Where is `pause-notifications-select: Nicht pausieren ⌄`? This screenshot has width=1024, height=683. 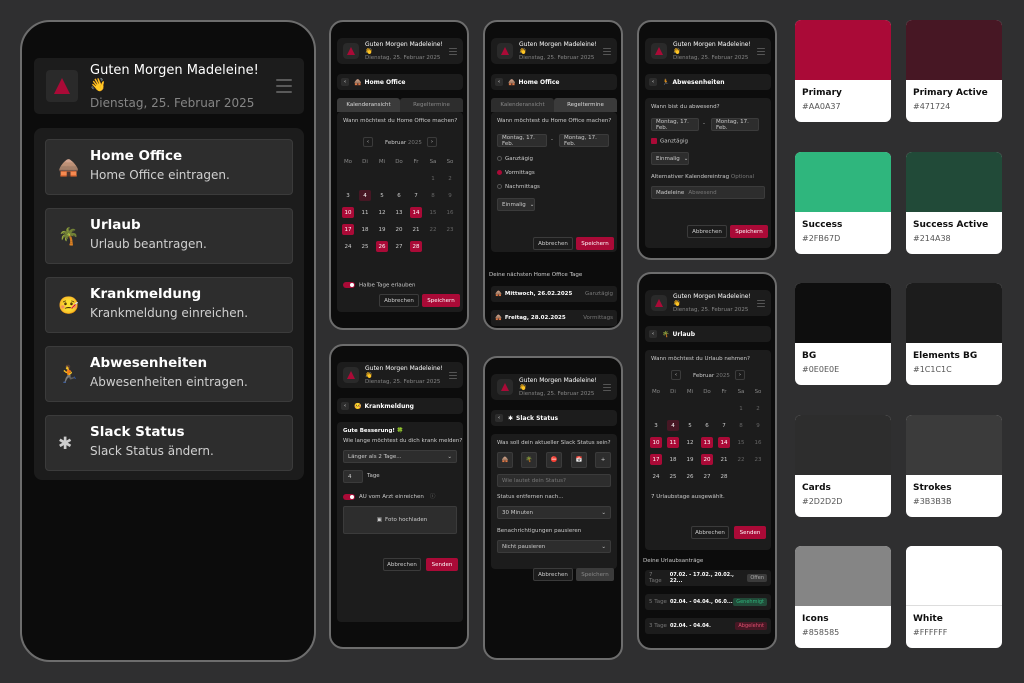 pause-notifications-select: Nicht pausieren ⌄ is located at coordinates (554, 546).